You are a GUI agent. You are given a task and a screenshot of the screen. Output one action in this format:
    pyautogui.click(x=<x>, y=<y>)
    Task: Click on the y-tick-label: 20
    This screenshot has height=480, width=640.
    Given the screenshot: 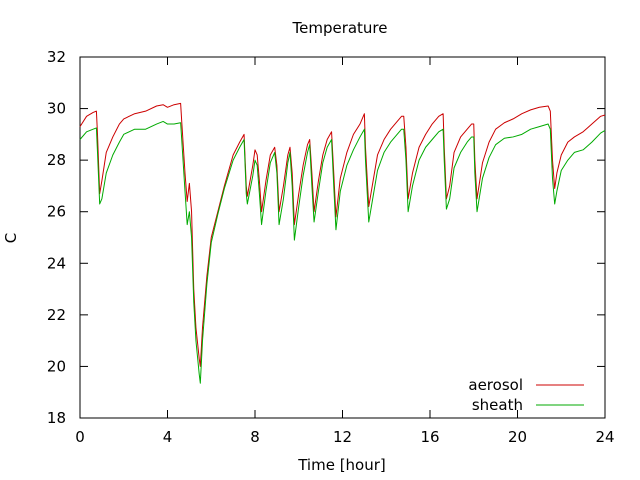 What is the action you would take?
    pyautogui.click(x=56, y=366)
    